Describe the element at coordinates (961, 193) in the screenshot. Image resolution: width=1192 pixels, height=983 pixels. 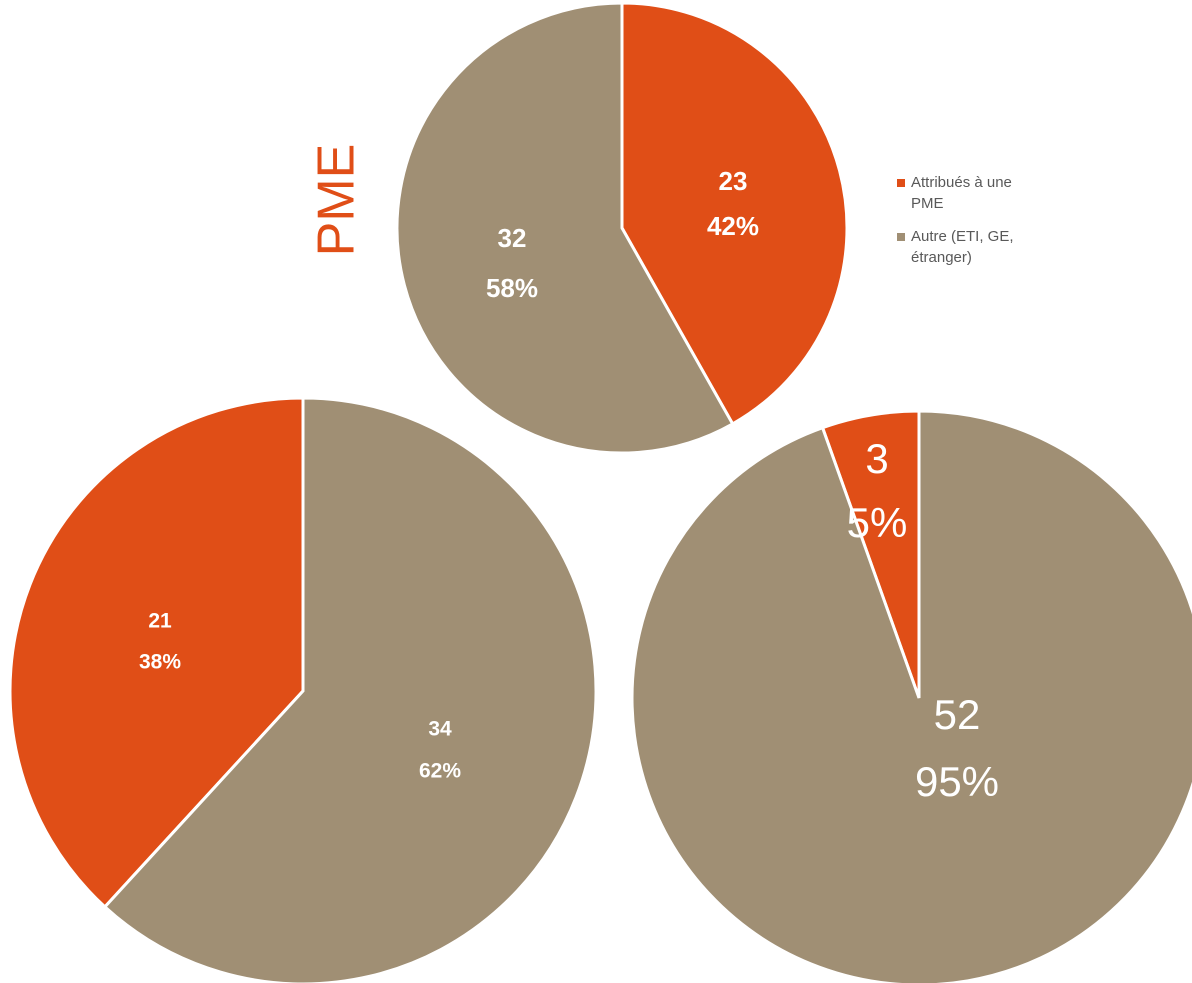
I see `legend-label: Attribués à une PME` at that location.